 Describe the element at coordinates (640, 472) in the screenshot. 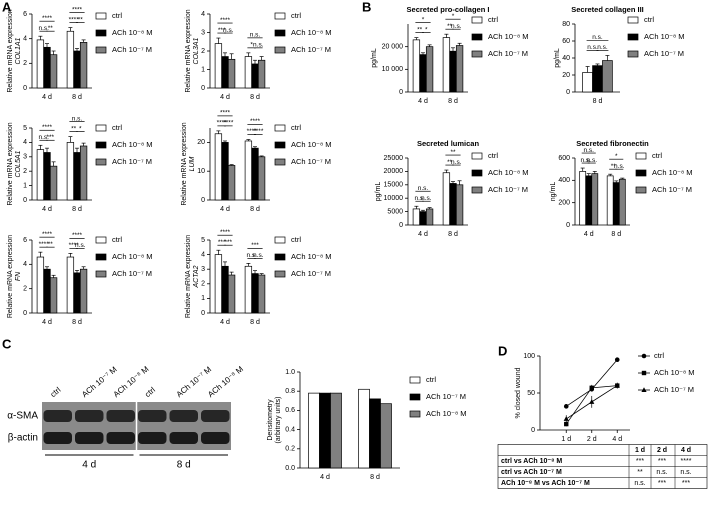

I see `table-cell: **` at that location.